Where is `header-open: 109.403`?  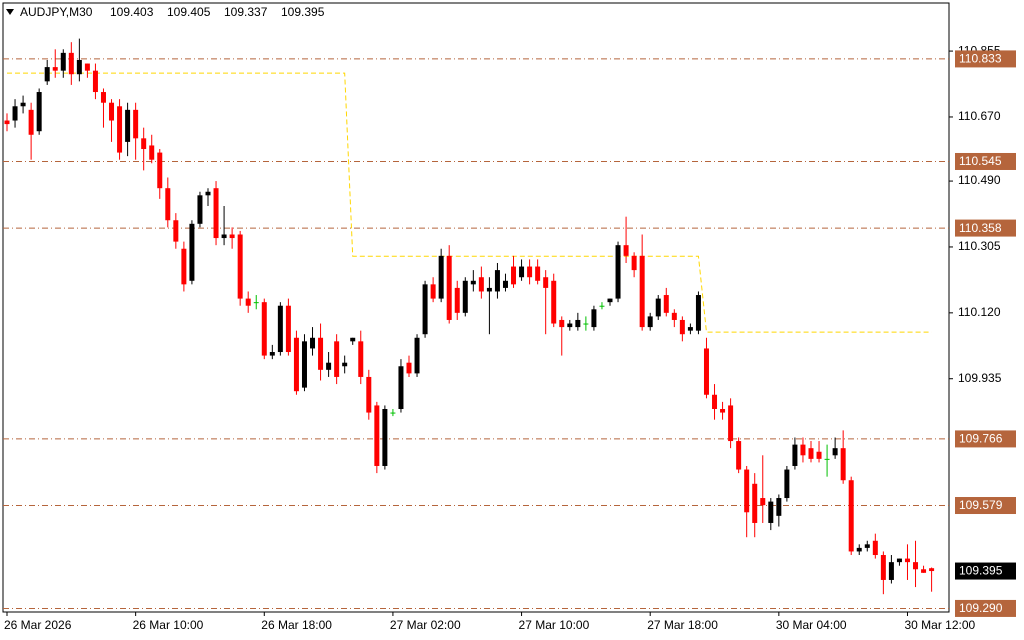 header-open: 109.403 is located at coordinates (132, 12).